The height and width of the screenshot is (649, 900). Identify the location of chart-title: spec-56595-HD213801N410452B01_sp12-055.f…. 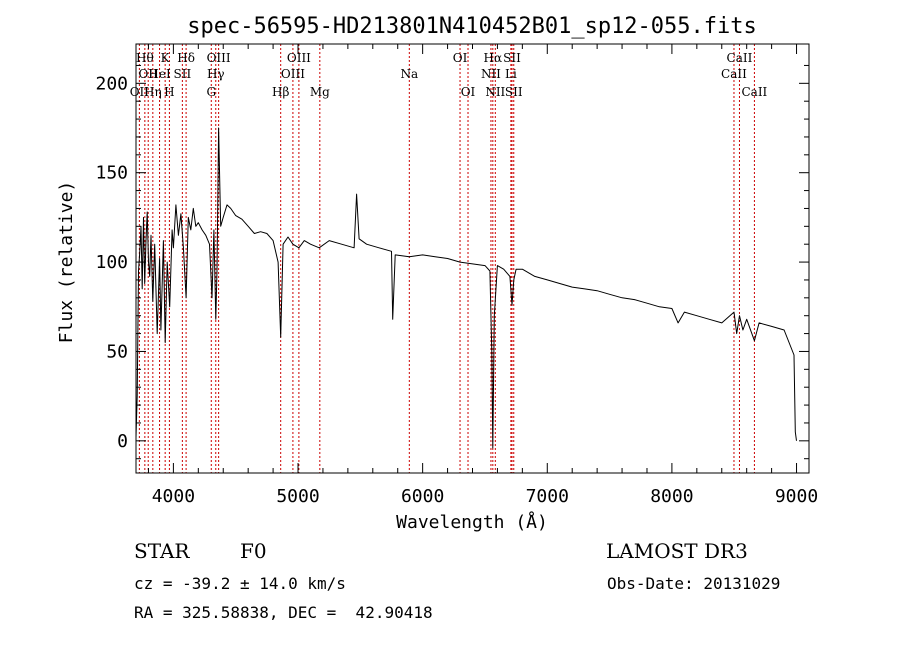
(472, 26).